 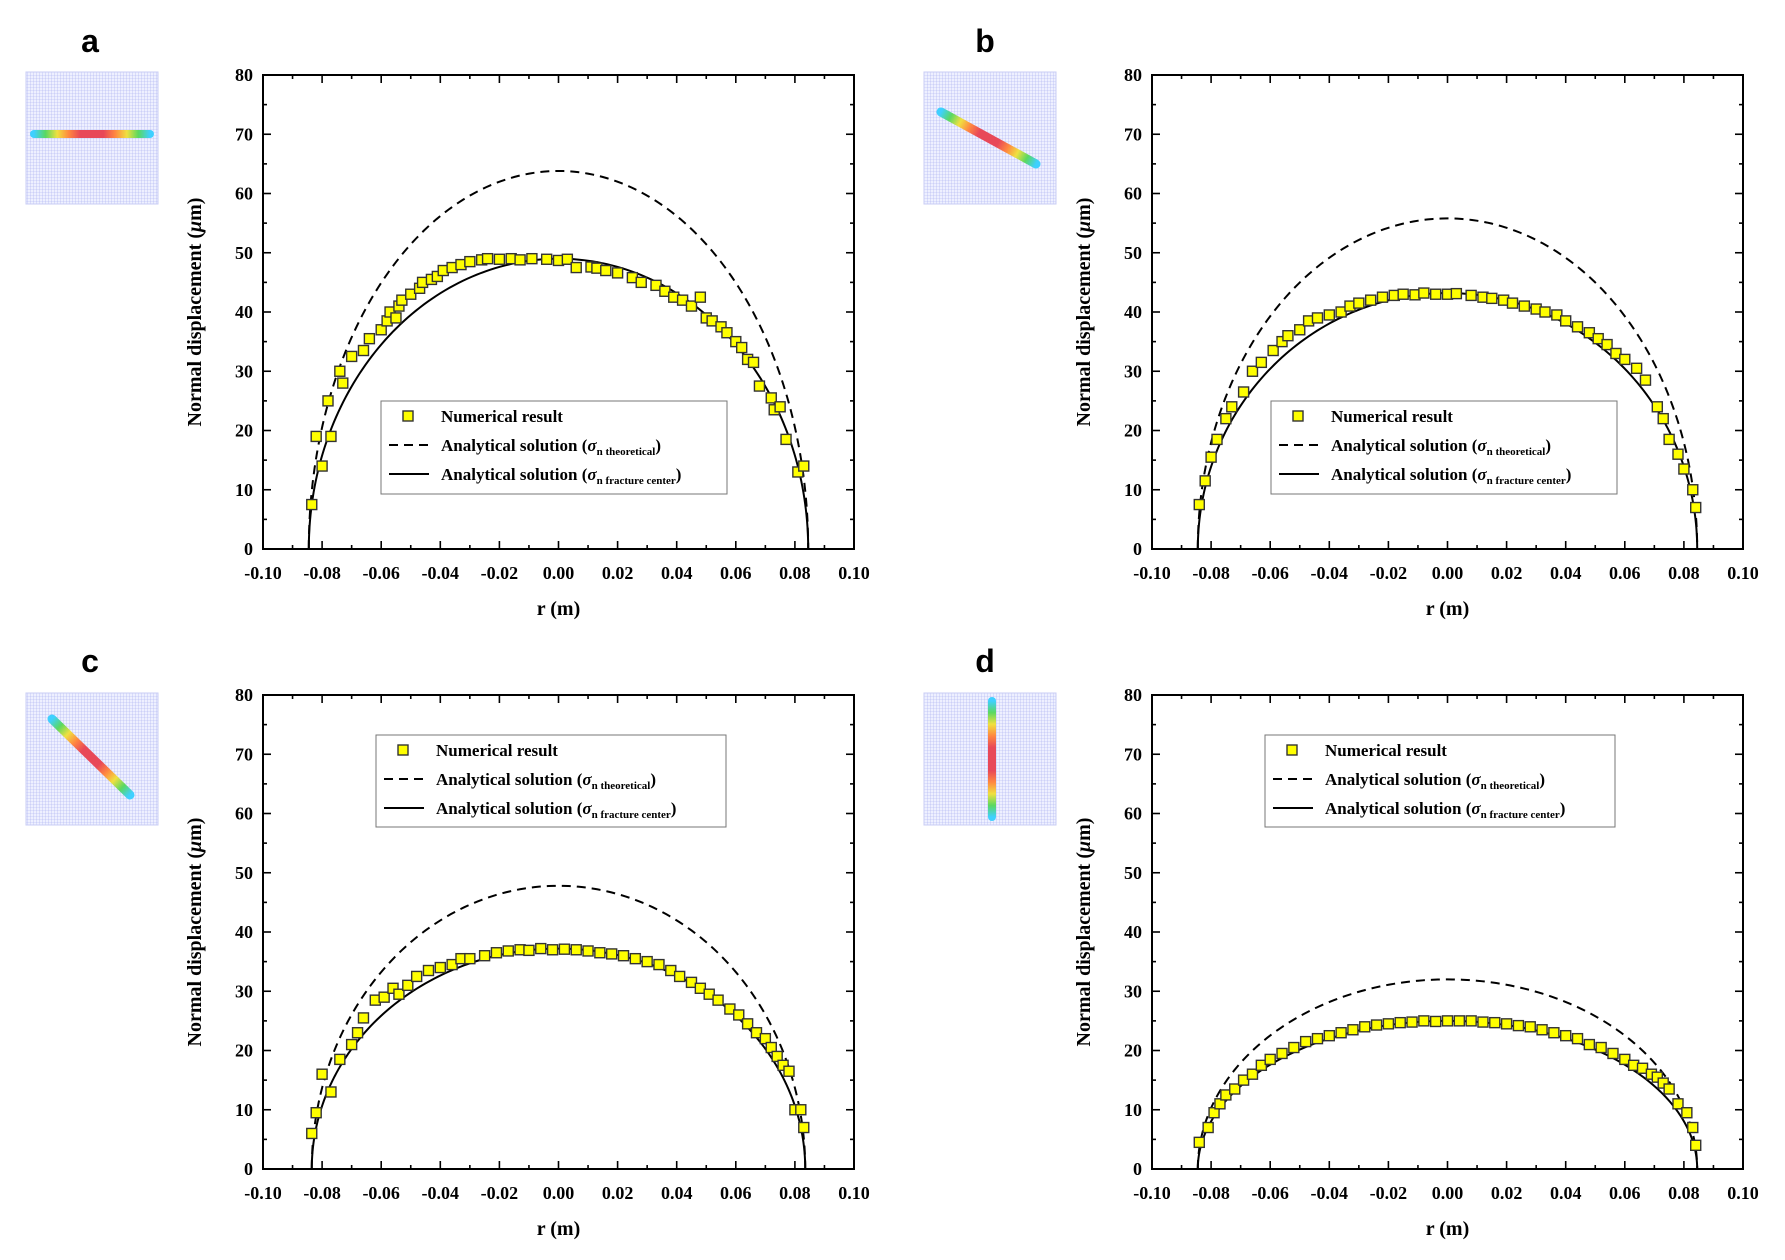 What do you see at coordinates (248, 1169) in the screenshot?
I see `y-tick-label: 0` at bounding box center [248, 1169].